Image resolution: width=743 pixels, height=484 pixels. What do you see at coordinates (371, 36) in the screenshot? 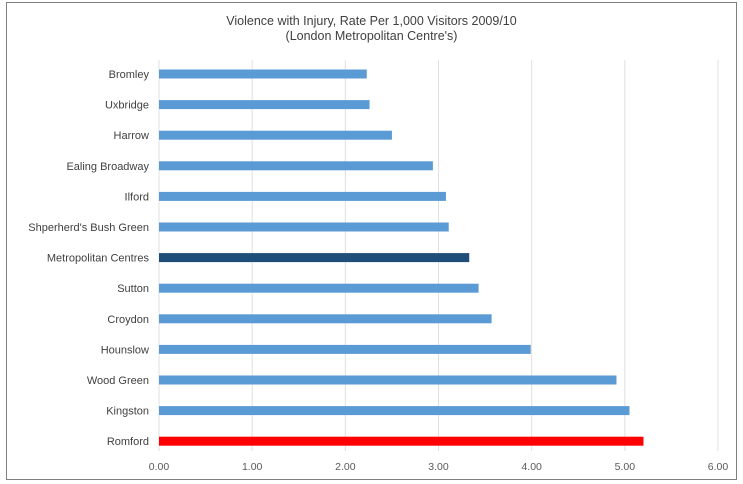
I see `chart-subtitle: (London Metropolitan Centre's)` at bounding box center [371, 36].